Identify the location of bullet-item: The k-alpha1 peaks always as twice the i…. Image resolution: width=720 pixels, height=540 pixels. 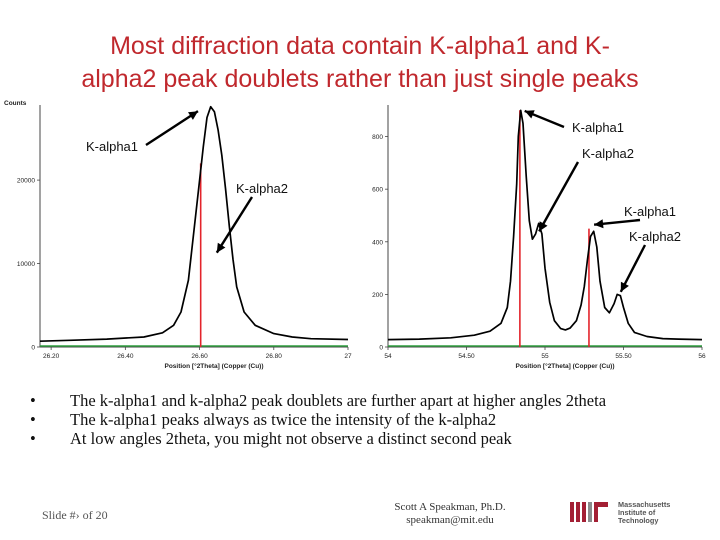
(360, 420).